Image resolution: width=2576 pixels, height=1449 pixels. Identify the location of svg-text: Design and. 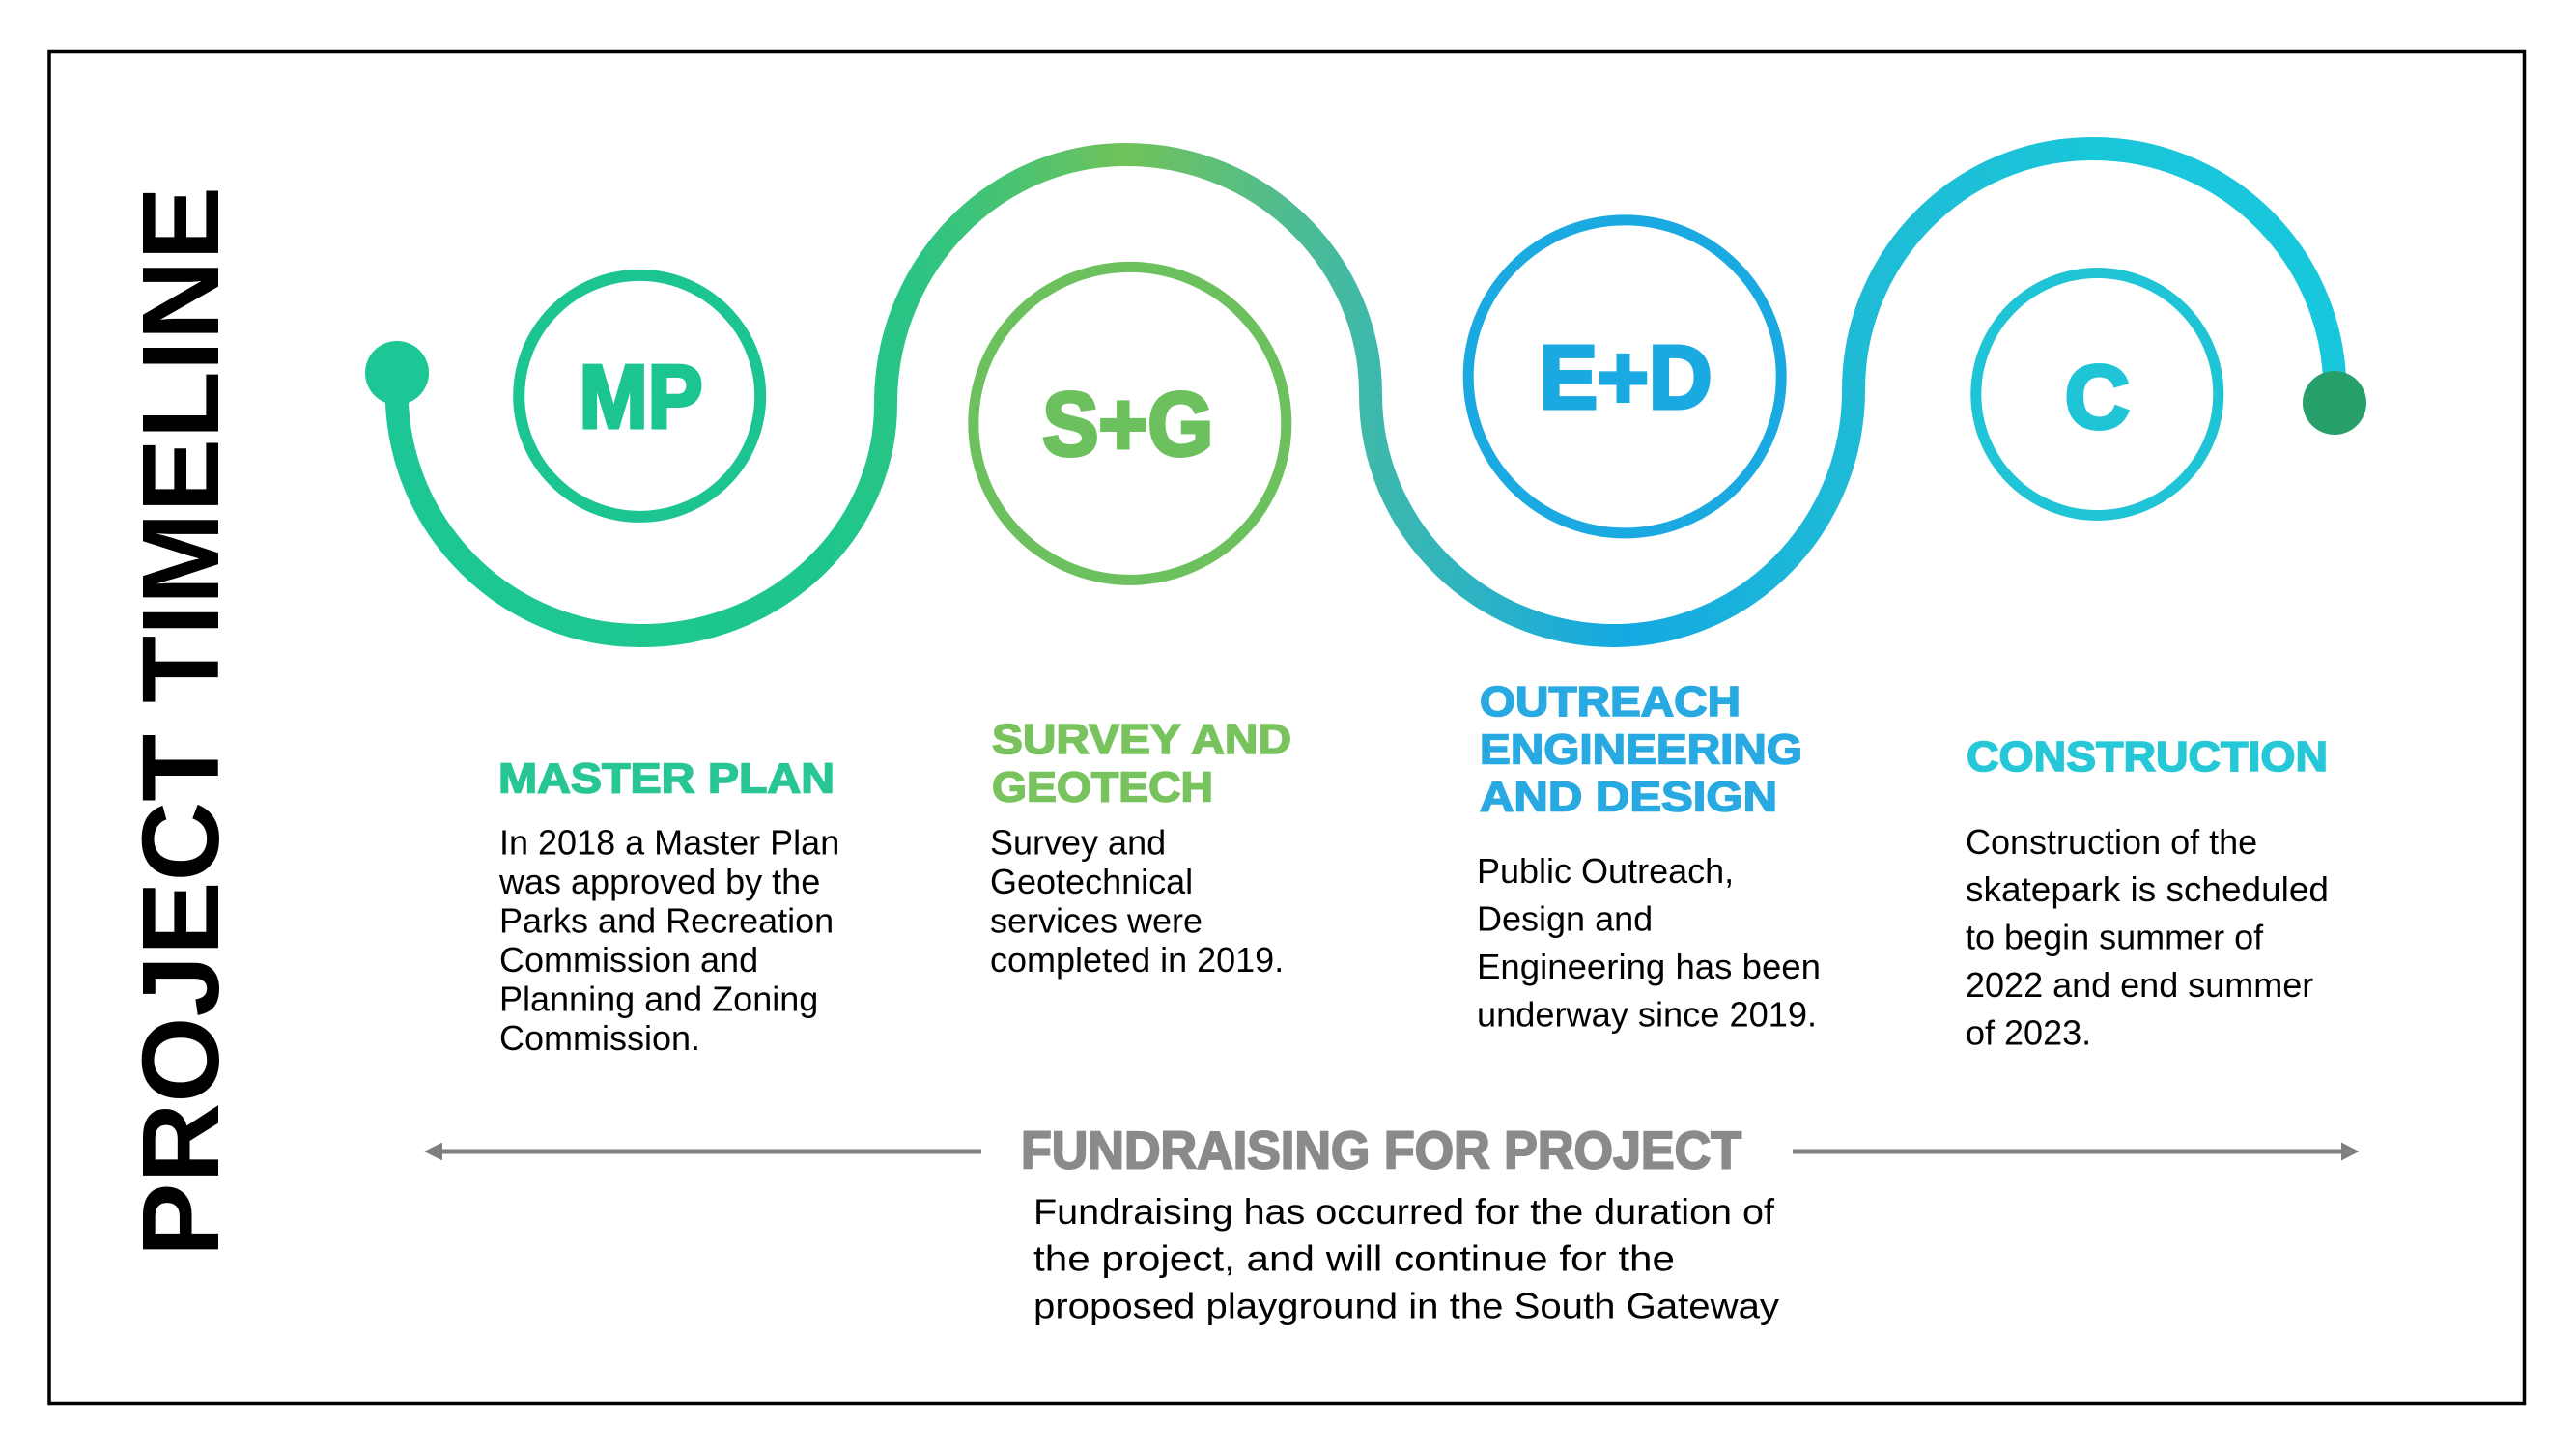
(1565, 919).